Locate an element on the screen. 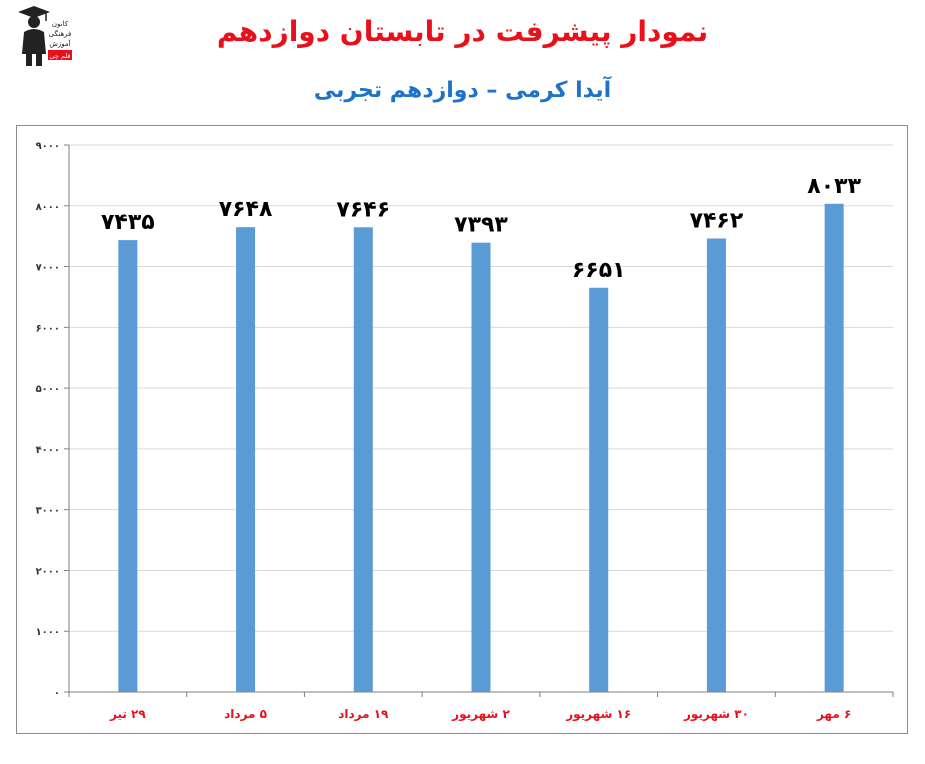  x-category-label: ۲ شهریور is located at coordinates (480, 714).